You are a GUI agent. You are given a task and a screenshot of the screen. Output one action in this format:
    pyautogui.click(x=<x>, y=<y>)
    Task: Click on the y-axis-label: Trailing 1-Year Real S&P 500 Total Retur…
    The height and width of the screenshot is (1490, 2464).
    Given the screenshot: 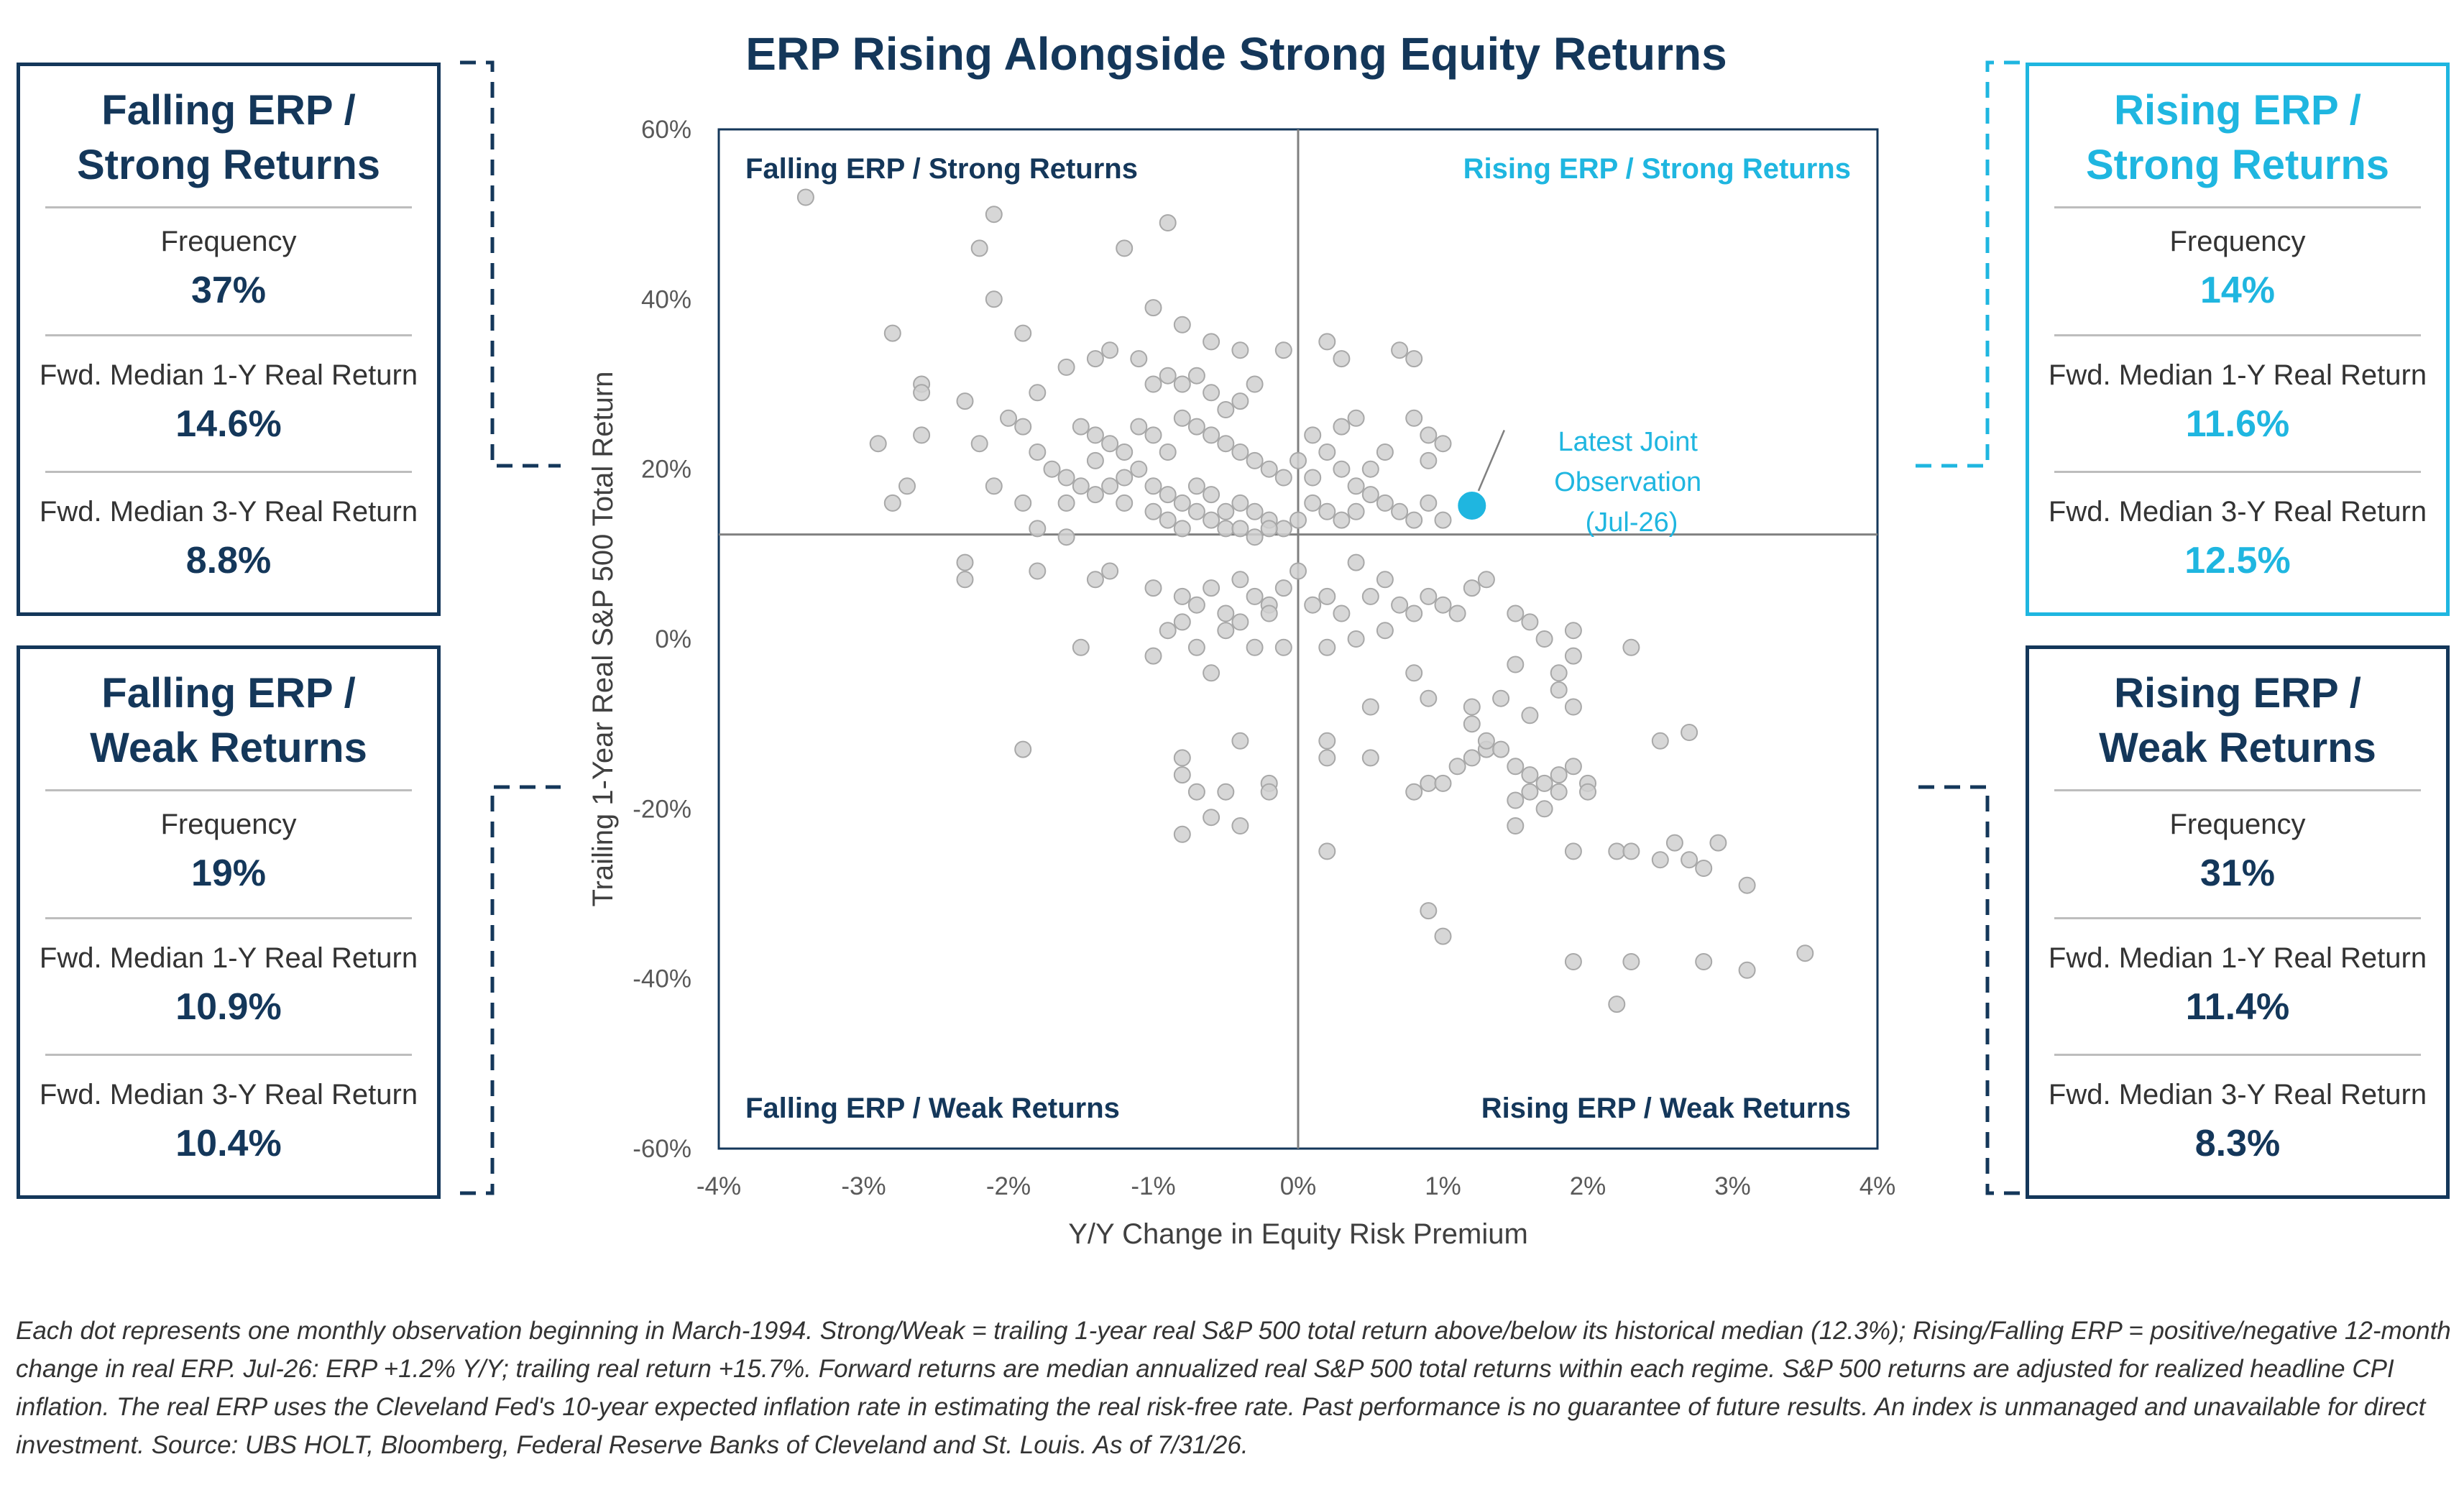 What is the action you would take?
    pyautogui.click(x=603, y=639)
    